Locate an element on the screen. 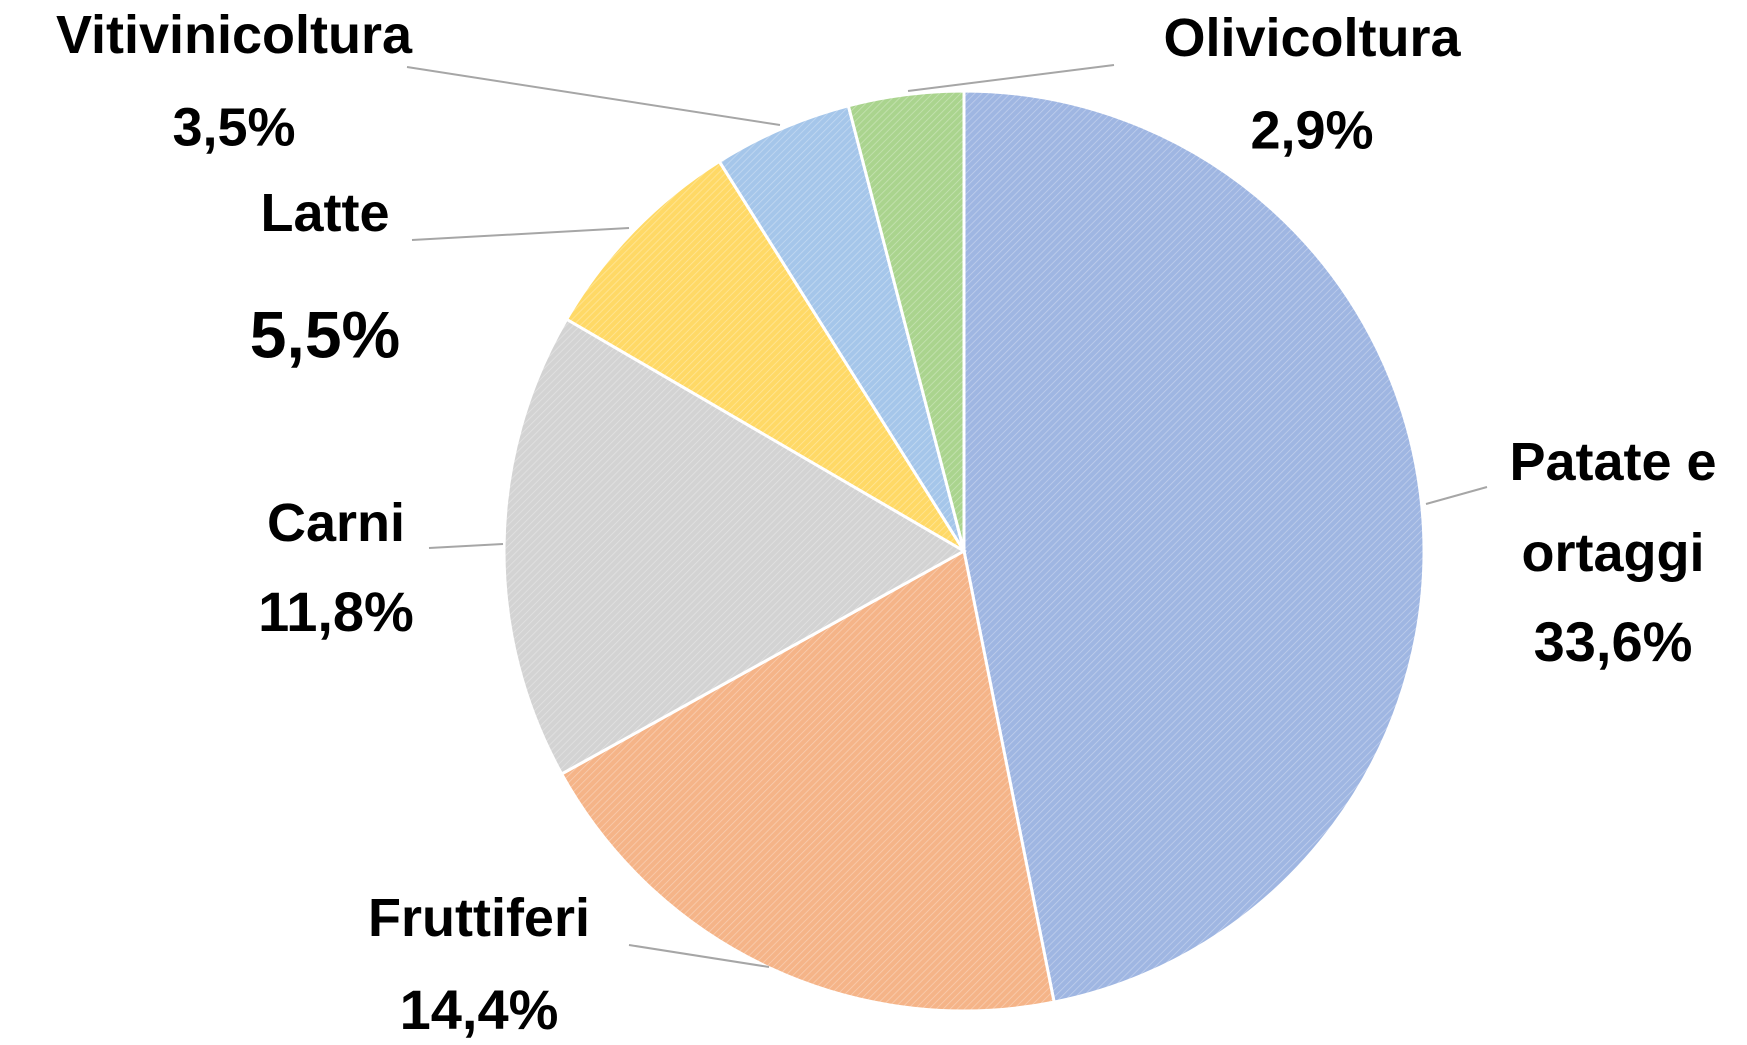 The height and width of the screenshot is (1045, 1747). category-label: Carni is located at coordinates (336, 523).